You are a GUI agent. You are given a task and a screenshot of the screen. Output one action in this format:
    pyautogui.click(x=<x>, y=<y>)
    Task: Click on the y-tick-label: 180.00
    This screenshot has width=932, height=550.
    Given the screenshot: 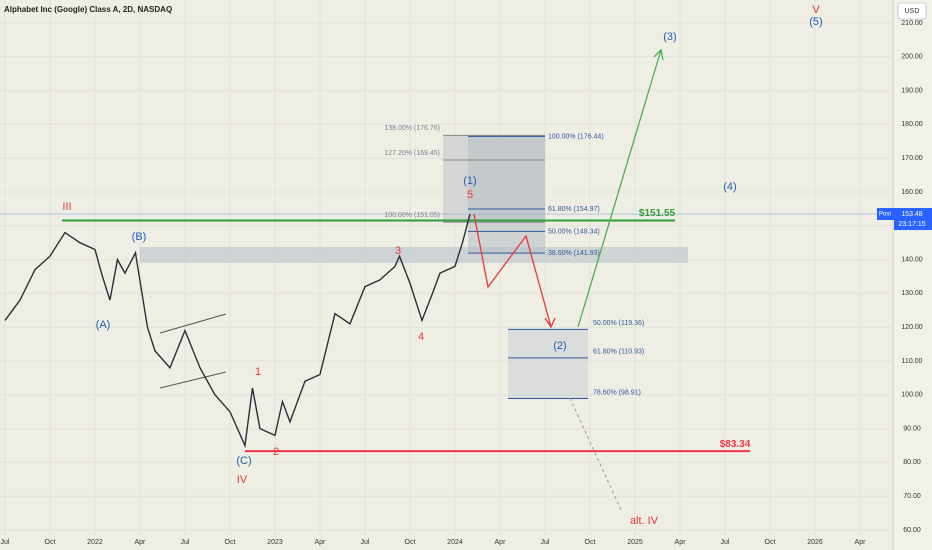 What is the action you would take?
    pyautogui.click(x=912, y=124)
    